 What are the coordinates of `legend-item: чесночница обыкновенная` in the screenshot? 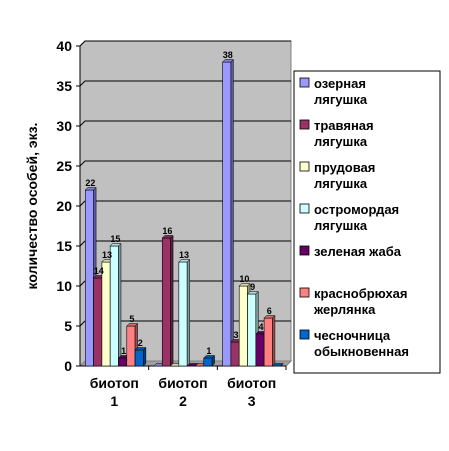 It's located at (354, 343).